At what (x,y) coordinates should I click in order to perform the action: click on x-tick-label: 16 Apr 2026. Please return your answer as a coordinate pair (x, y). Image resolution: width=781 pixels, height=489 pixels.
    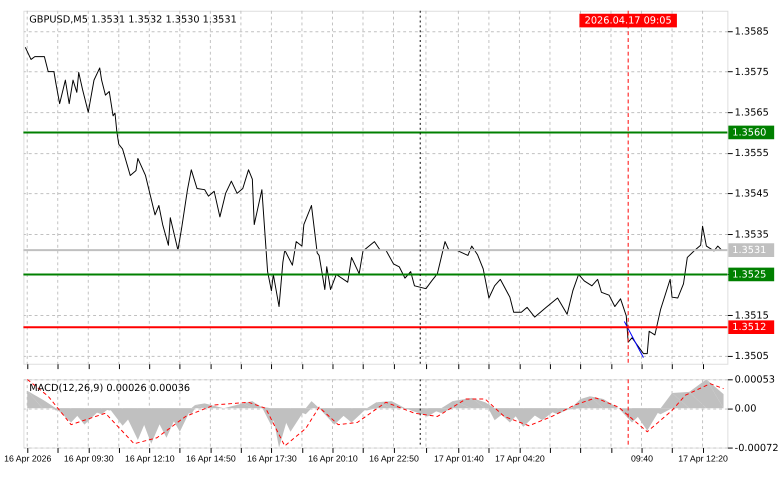
    Looking at the image, I should click on (28, 459).